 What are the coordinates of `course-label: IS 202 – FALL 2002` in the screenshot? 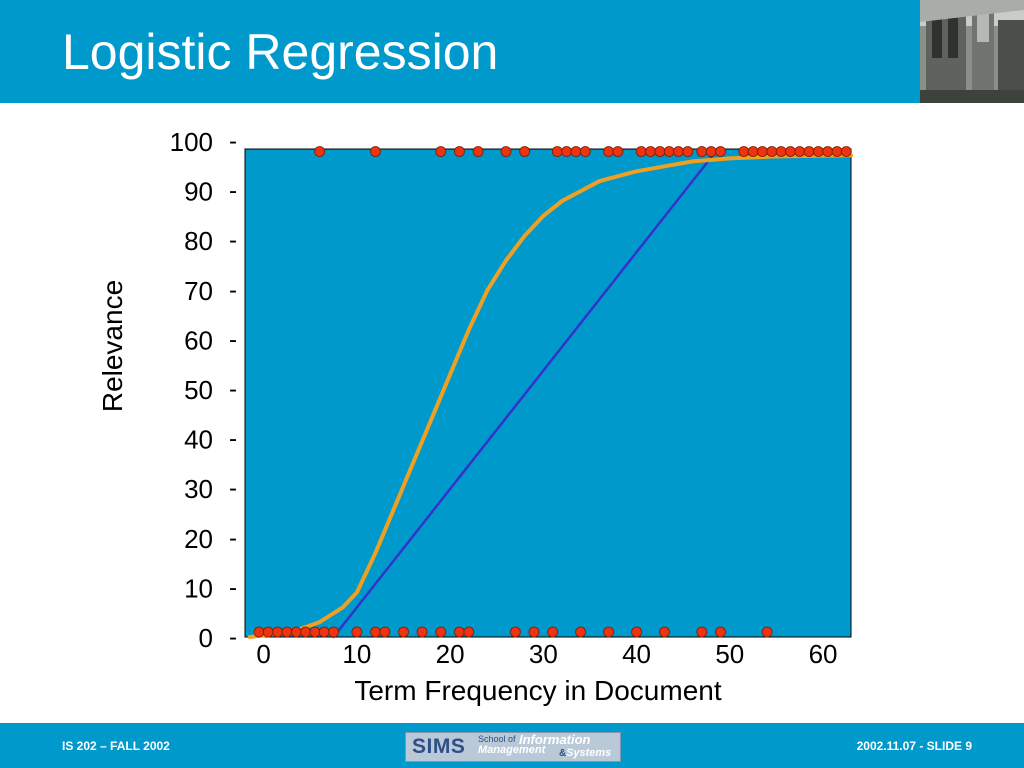 It's located at (116, 746).